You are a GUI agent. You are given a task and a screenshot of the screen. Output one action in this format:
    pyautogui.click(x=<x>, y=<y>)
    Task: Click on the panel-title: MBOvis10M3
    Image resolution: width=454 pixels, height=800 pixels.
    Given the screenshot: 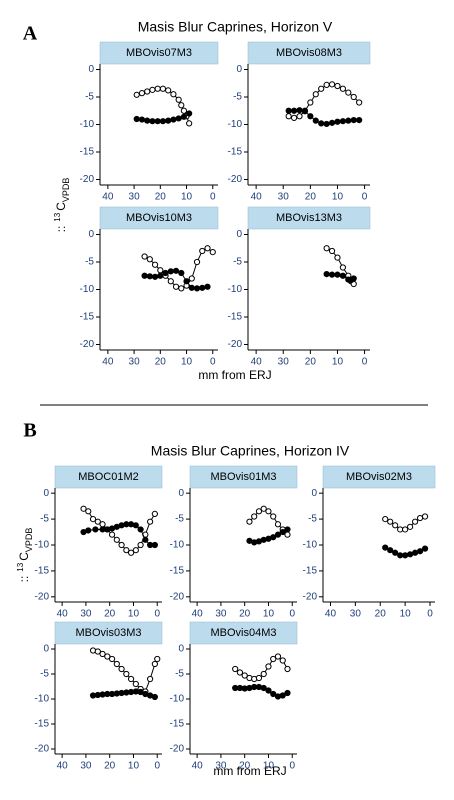 What is the action you would take?
    pyautogui.click(x=159, y=218)
    